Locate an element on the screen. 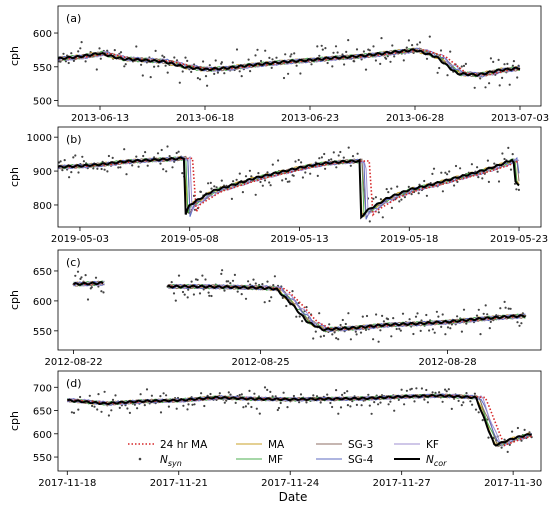  y-tick-label: 800 is located at coordinates (42, 206).